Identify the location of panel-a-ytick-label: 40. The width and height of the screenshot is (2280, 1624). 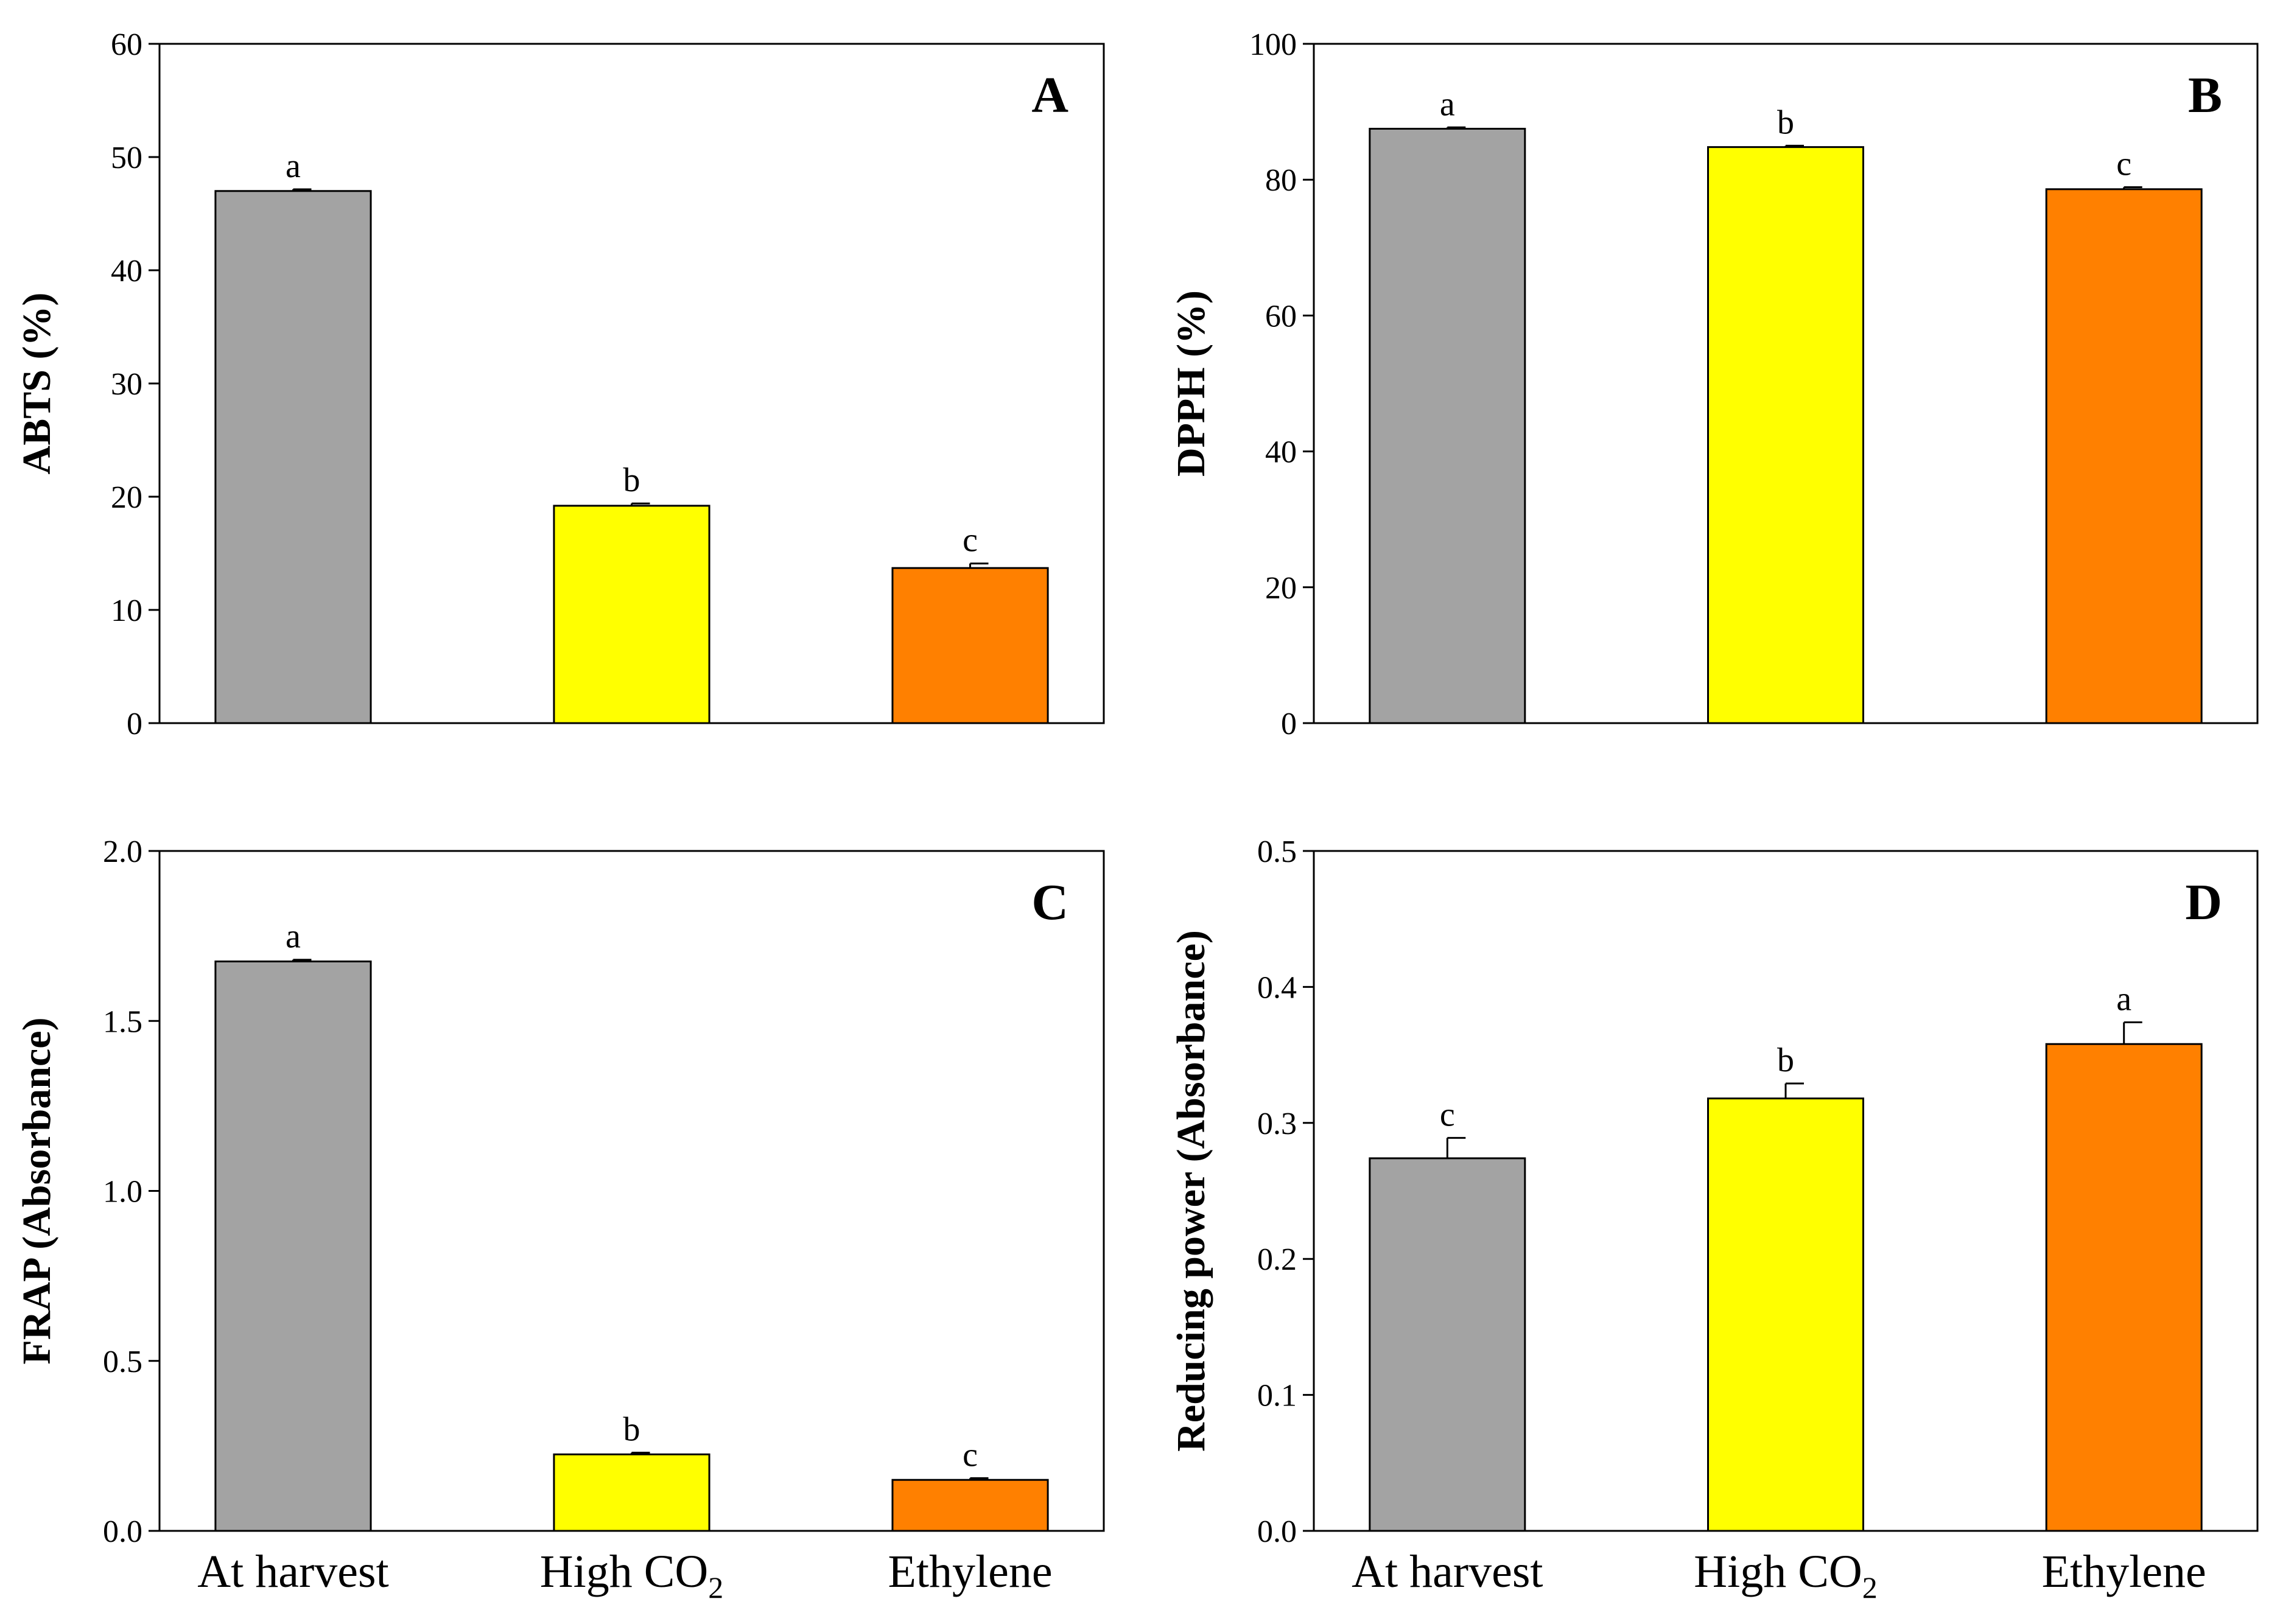
(126, 271).